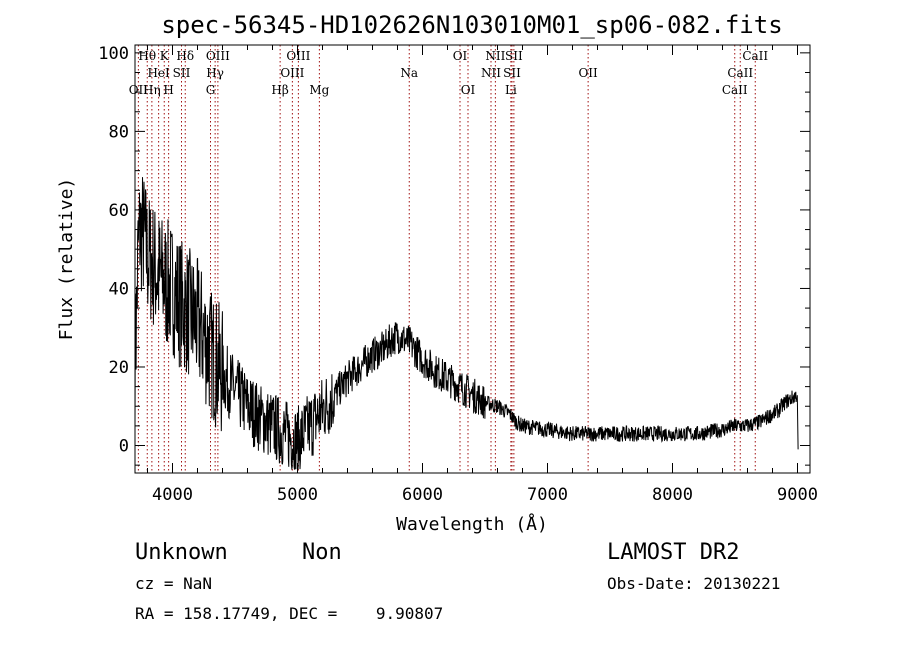 This screenshot has width=900, height=649. I want to click on spectral-line-label: Hβ, so click(279, 90).